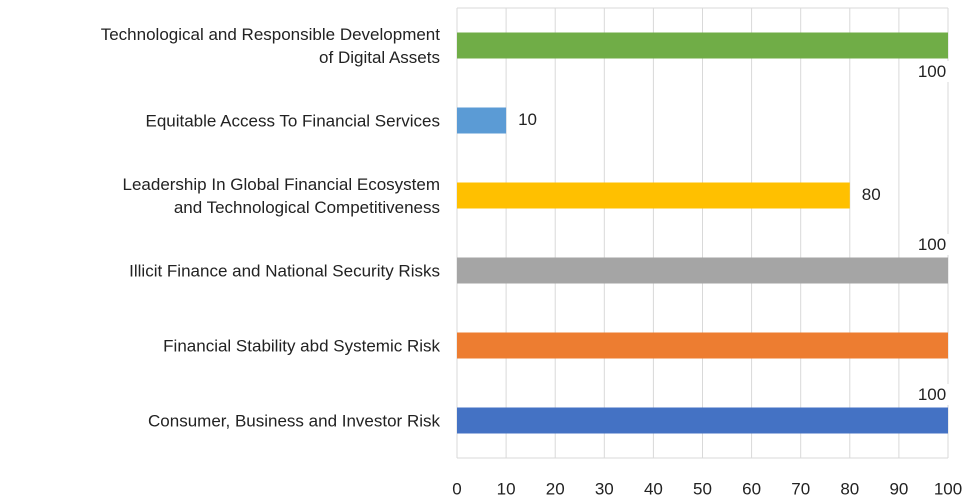 Image resolution: width=980 pixels, height=500 pixels. I want to click on x-tick-label: 80, so click(849, 488).